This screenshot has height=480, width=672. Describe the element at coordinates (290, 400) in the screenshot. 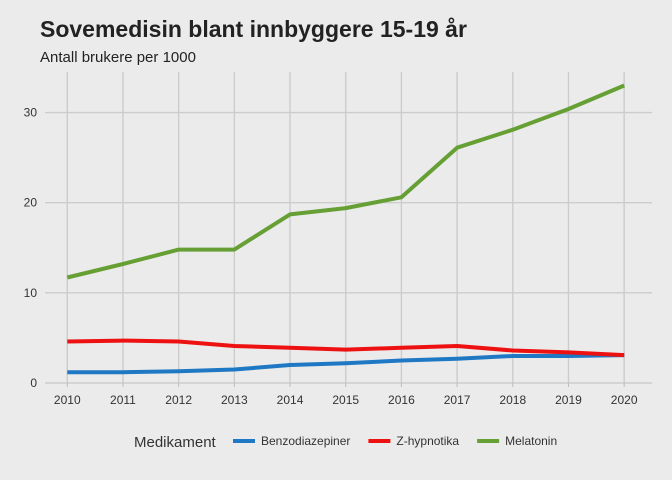

I see `x-tick-label: 2014` at that location.